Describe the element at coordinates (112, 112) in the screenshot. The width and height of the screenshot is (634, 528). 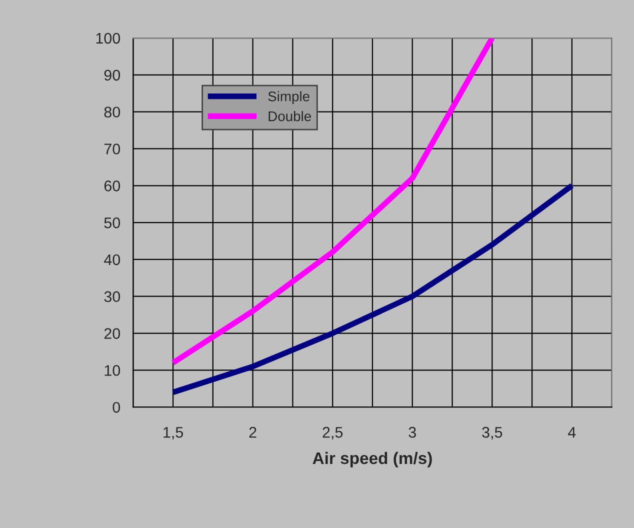
I see `y-tick-label: 80` at that location.